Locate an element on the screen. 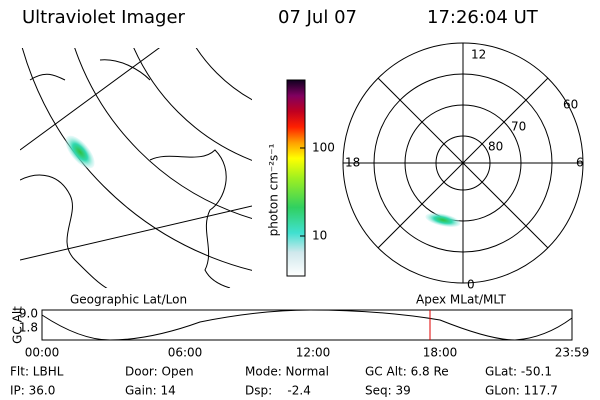 The width and height of the screenshot is (600, 400). map-label: Geographic Lat/Lon is located at coordinates (128, 300).